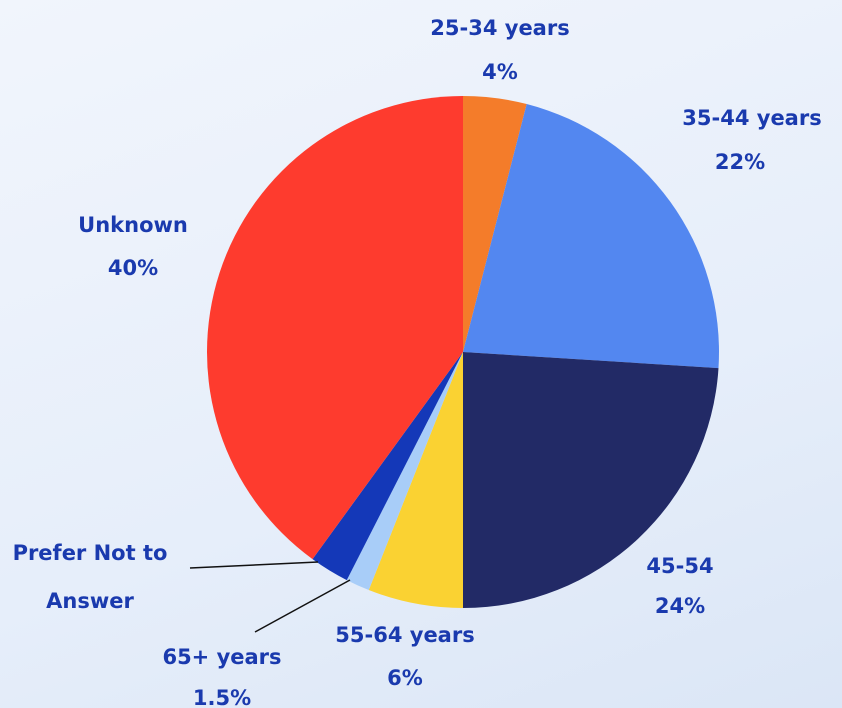 The image size is (842, 708). Describe the element at coordinates (405, 635) in the screenshot. I see `slice-label: 55-64 years` at that location.